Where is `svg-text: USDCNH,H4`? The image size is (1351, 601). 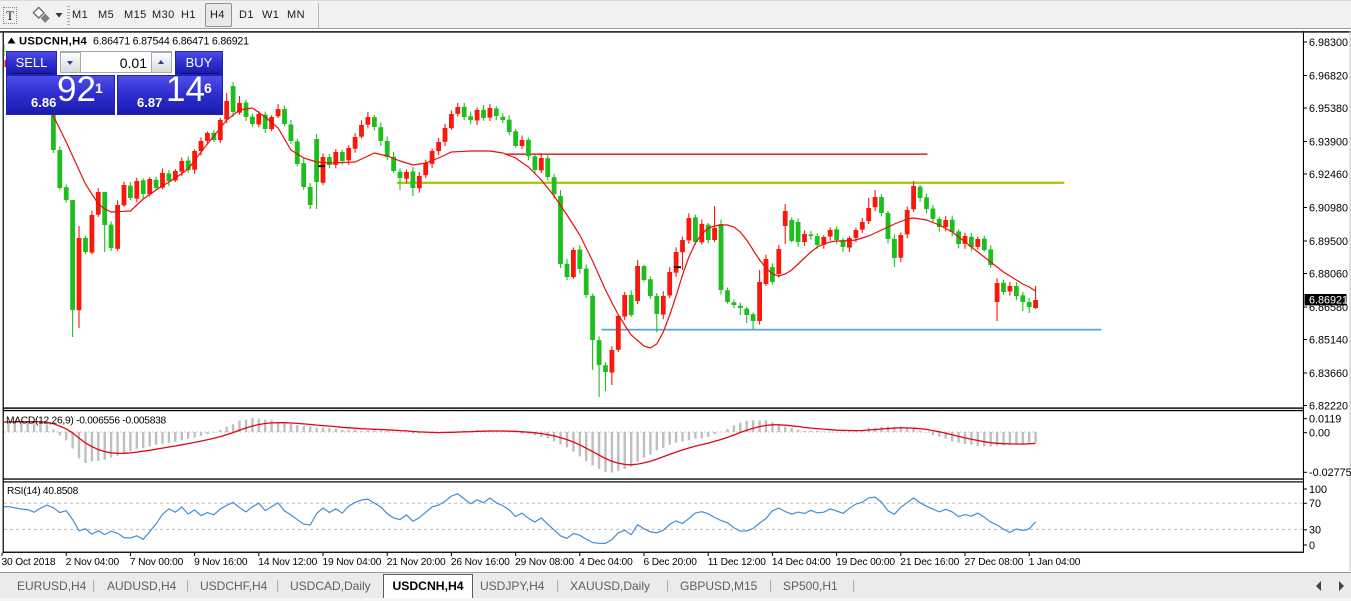 svg-text: USDCNH,H4 is located at coordinates (53, 42).